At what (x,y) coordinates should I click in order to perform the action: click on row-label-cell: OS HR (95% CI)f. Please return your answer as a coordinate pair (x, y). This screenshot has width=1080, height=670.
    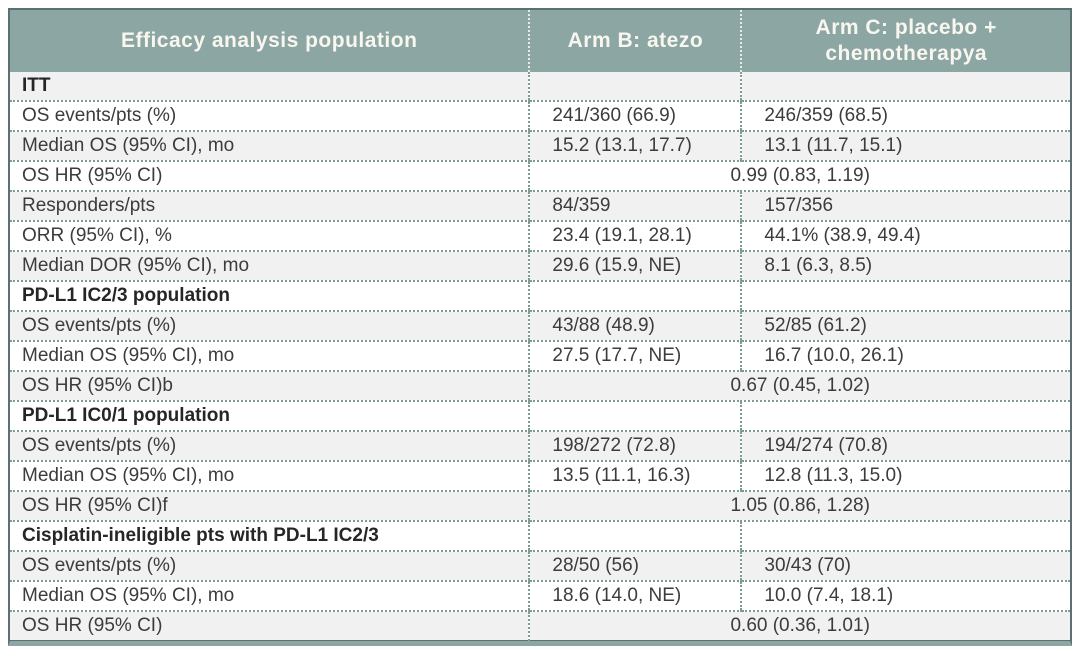
    Looking at the image, I should click on (270, 506).